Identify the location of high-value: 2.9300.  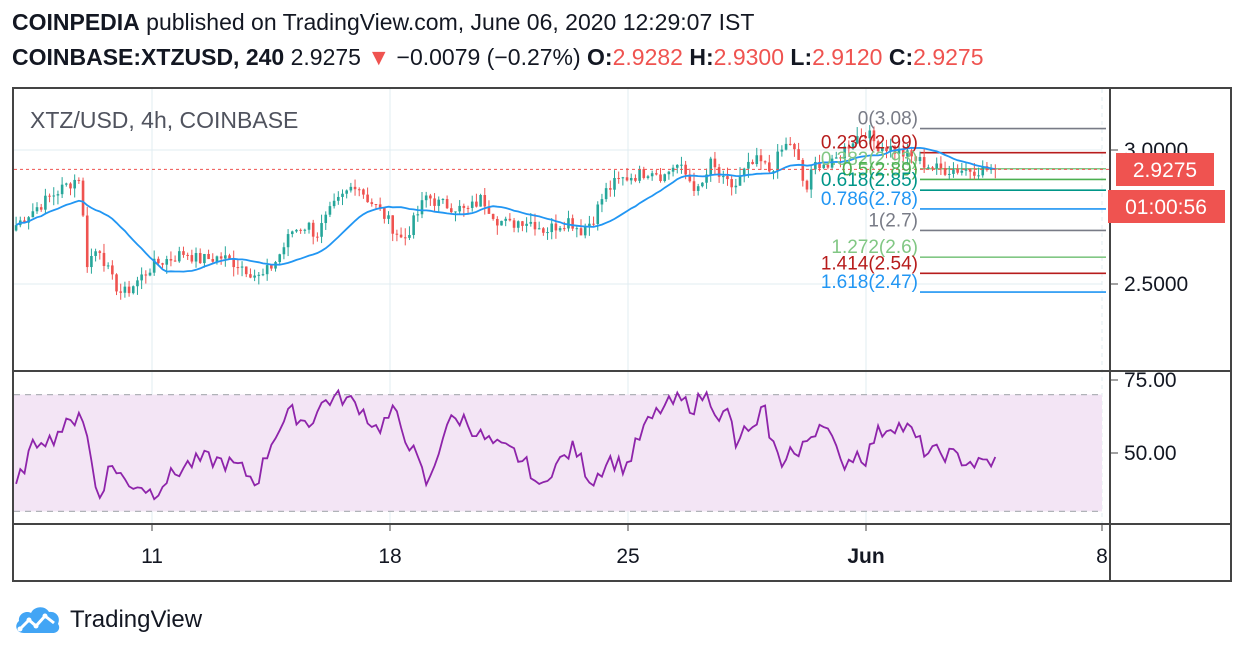
(748, 57).